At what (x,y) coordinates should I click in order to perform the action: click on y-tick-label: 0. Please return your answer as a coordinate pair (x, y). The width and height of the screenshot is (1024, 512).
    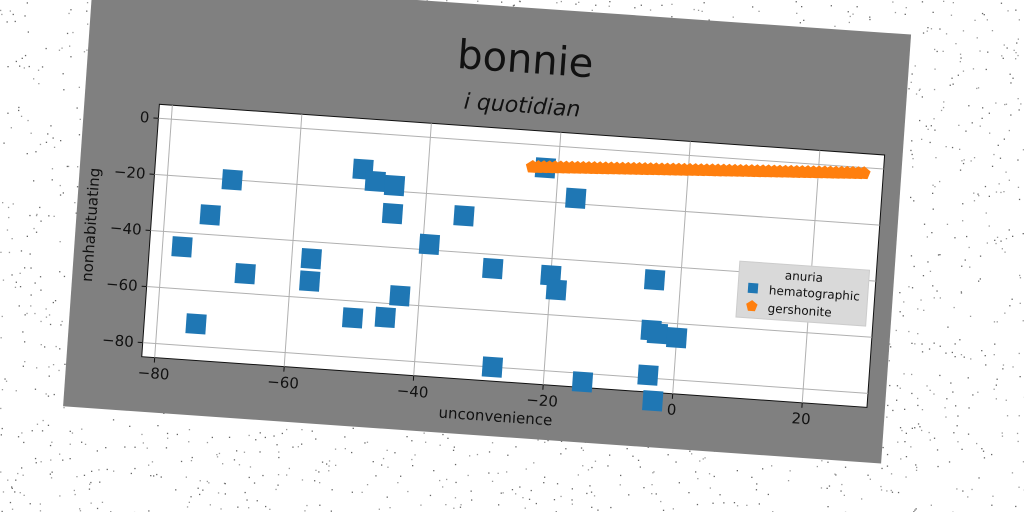
    Looking at the image, I should click on (144, 117).